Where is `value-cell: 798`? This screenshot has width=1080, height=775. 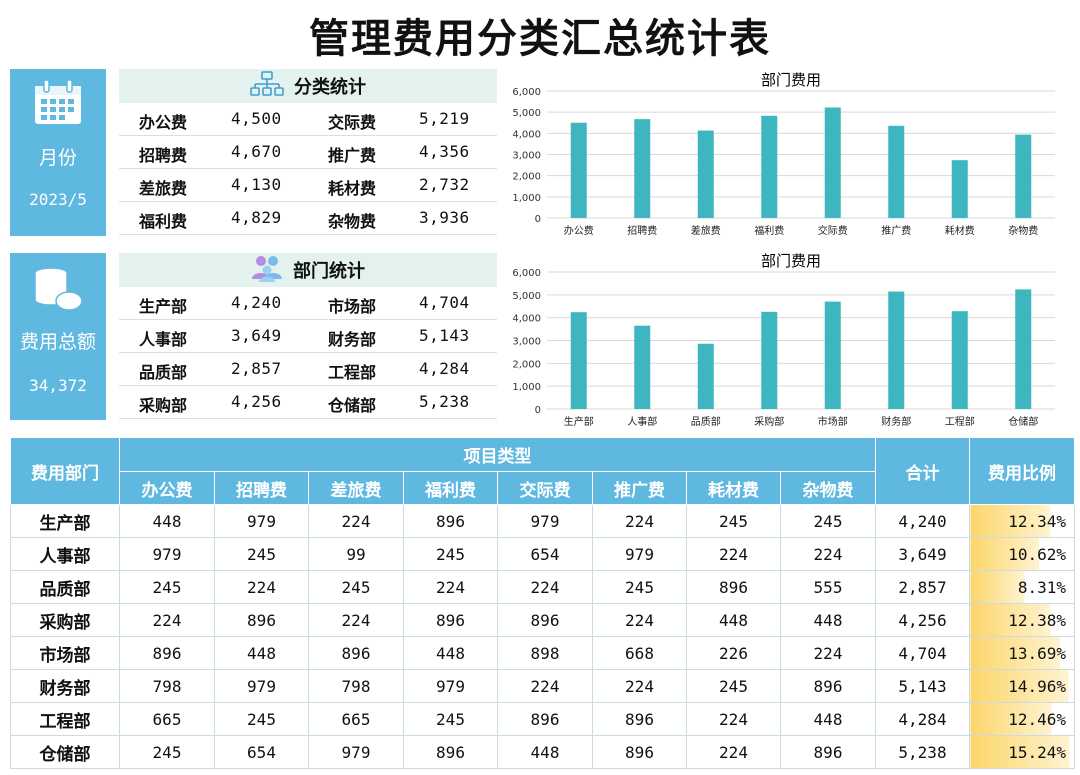
value-cell: 798 is located at coordinates (356, 686).